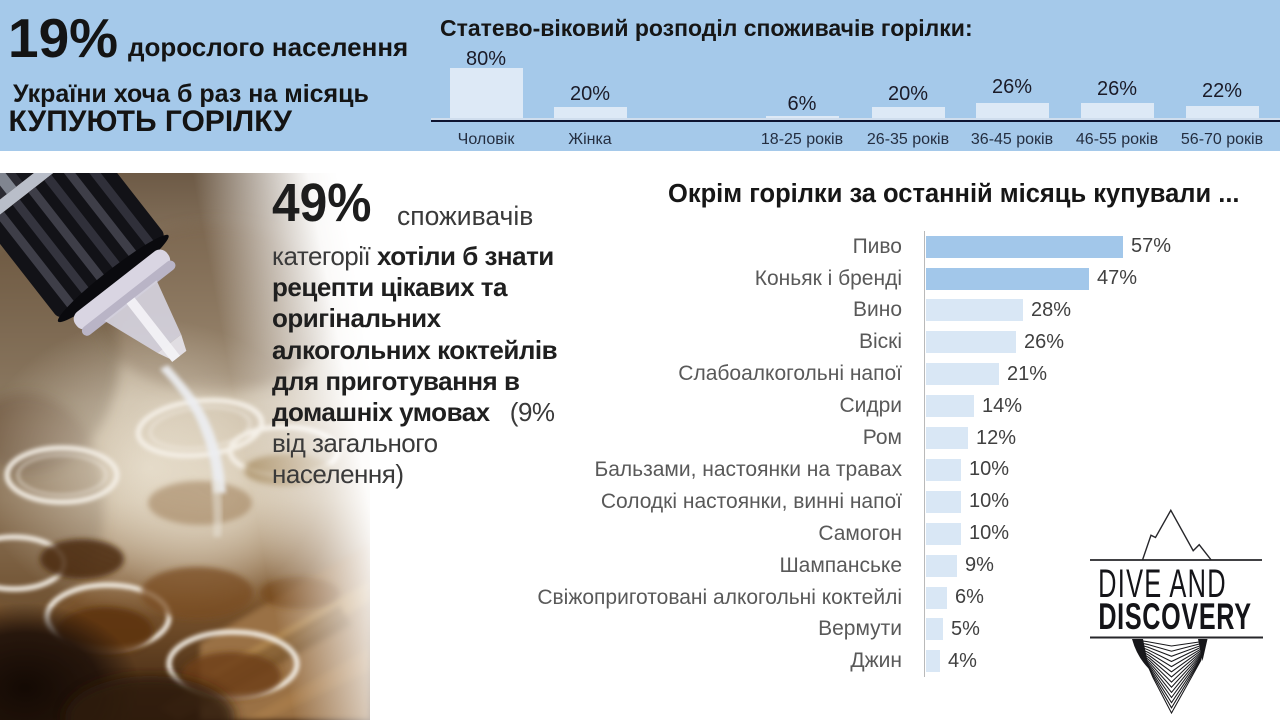 The image size is (1280, 725). What do you see at coordinates (1174, 616) in the screenshot?
I see `svg-text: DISCOVERY` at bounding box center [1174, 616].